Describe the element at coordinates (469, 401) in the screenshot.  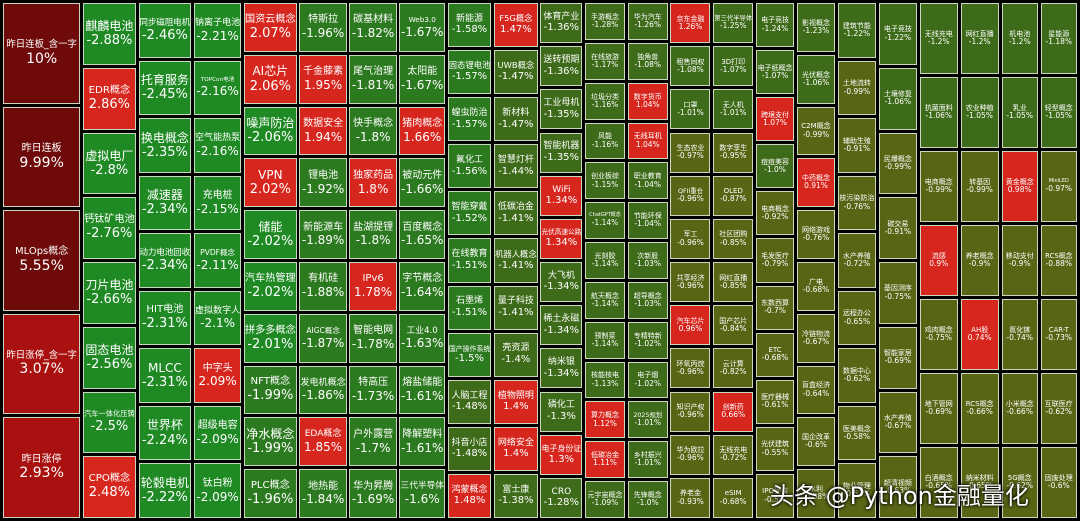
I see `treemap-cell: 人脑工程 -1.48%` at that location.